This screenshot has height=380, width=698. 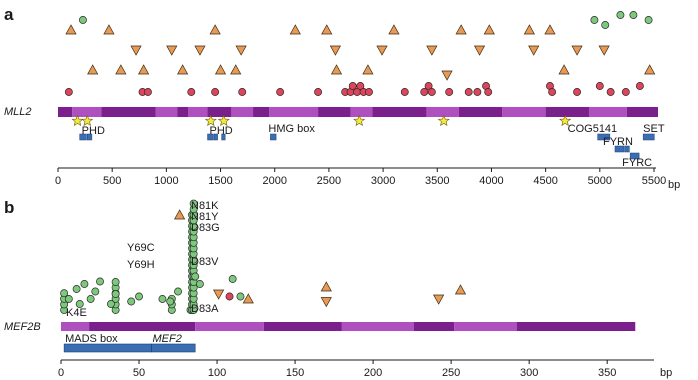 What do you see at coordinates (291, 129) in the screenshot?
I see `domain-label: HMG box` at bounding box center [291, 129].